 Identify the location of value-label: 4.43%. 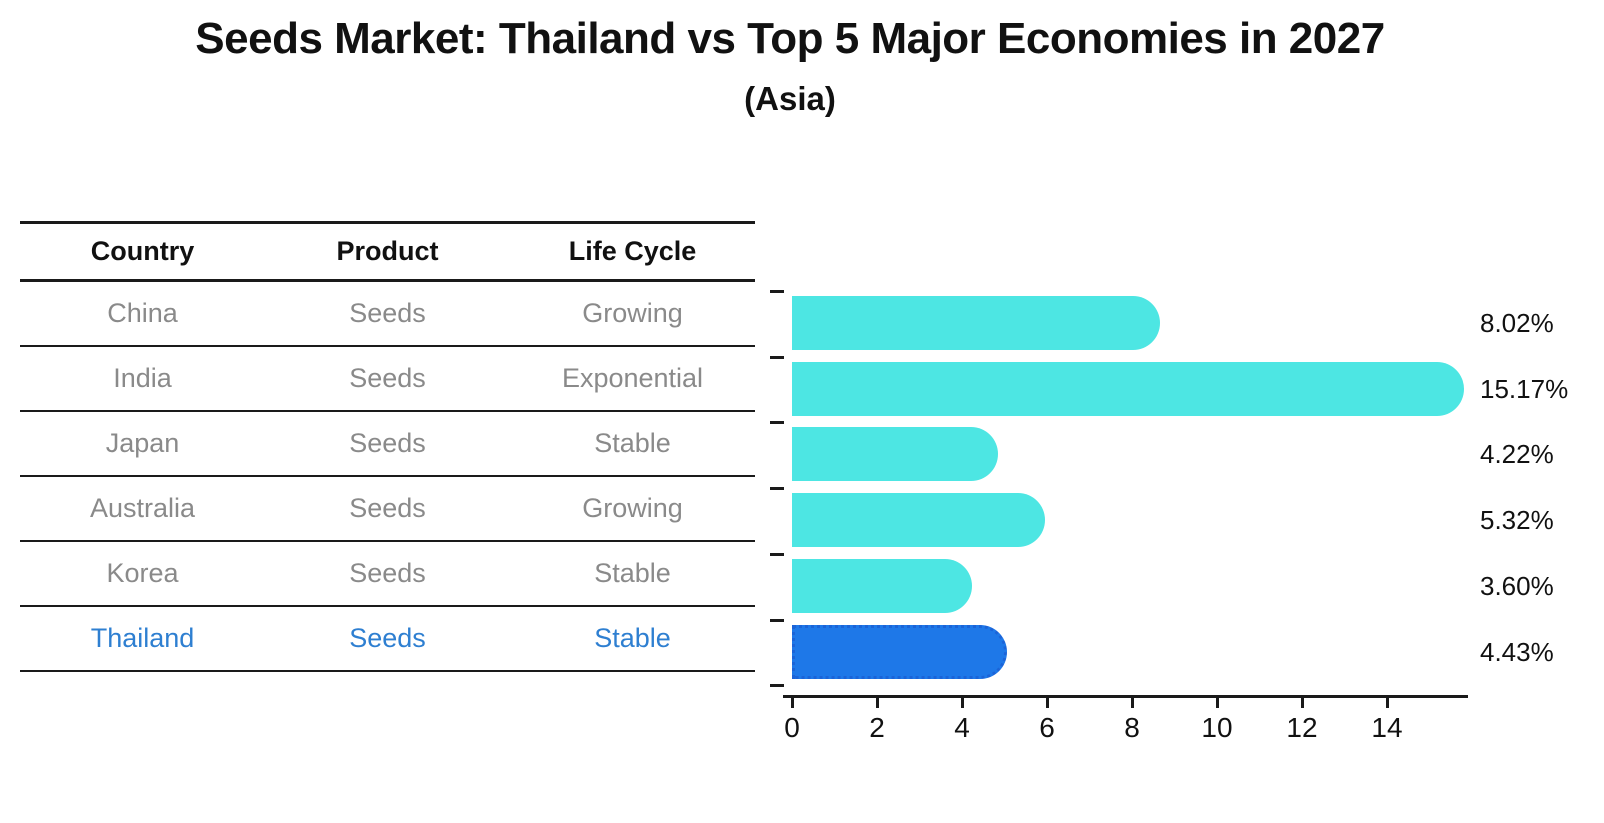
(1517, 651).